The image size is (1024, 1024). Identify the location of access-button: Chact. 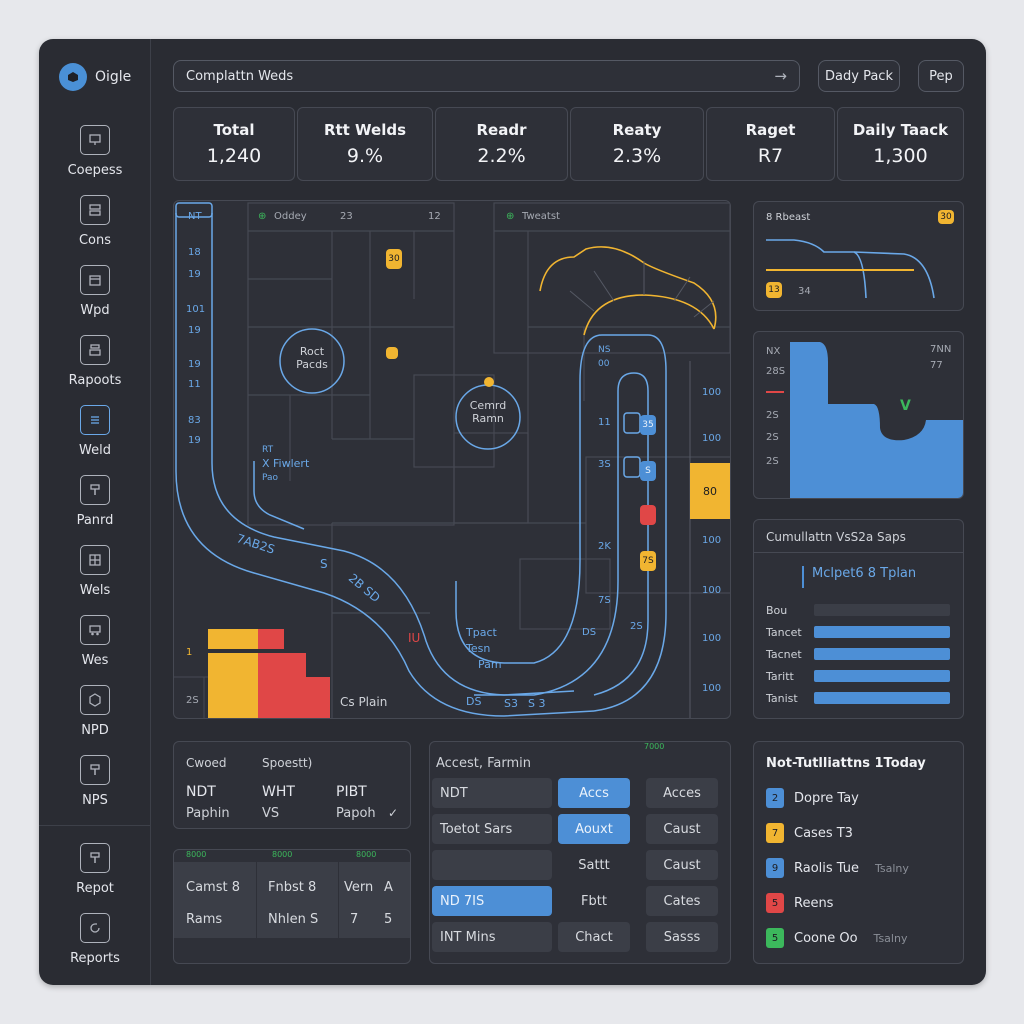
(594, 937).